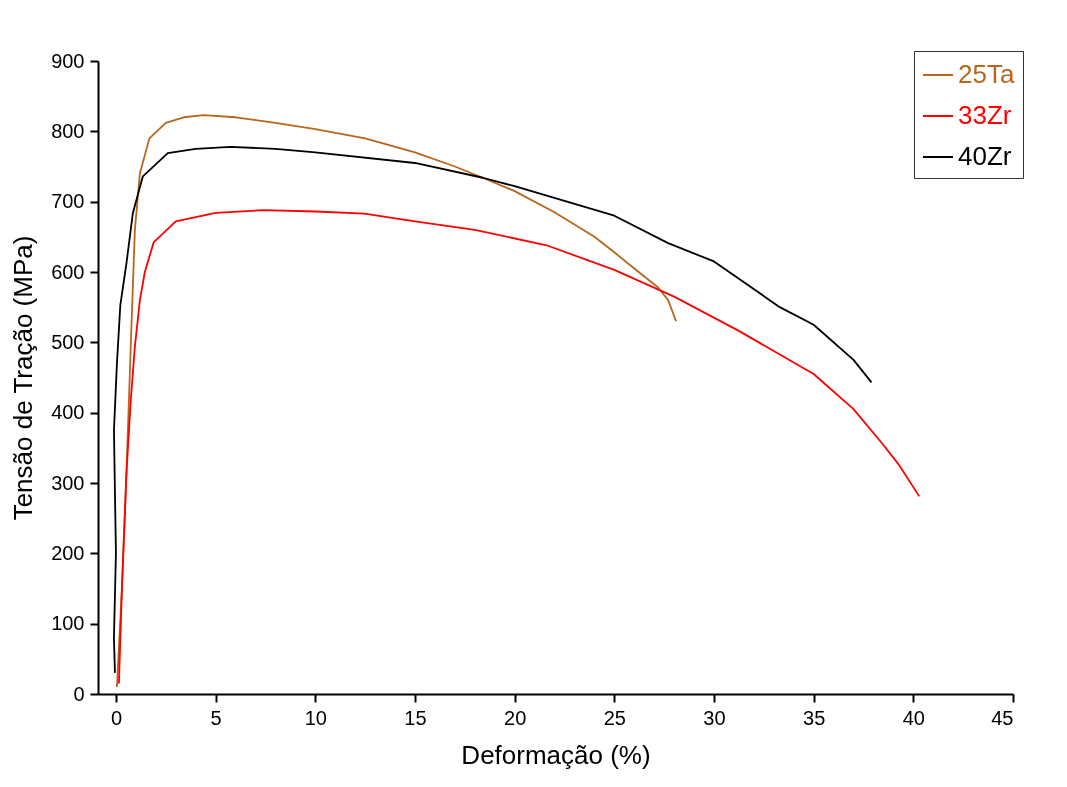 This screenshot has height=787, width=1067. Describe the element at coordinates (216, 717) in the screenshot. I see `x-tick-label: 5` at that location.